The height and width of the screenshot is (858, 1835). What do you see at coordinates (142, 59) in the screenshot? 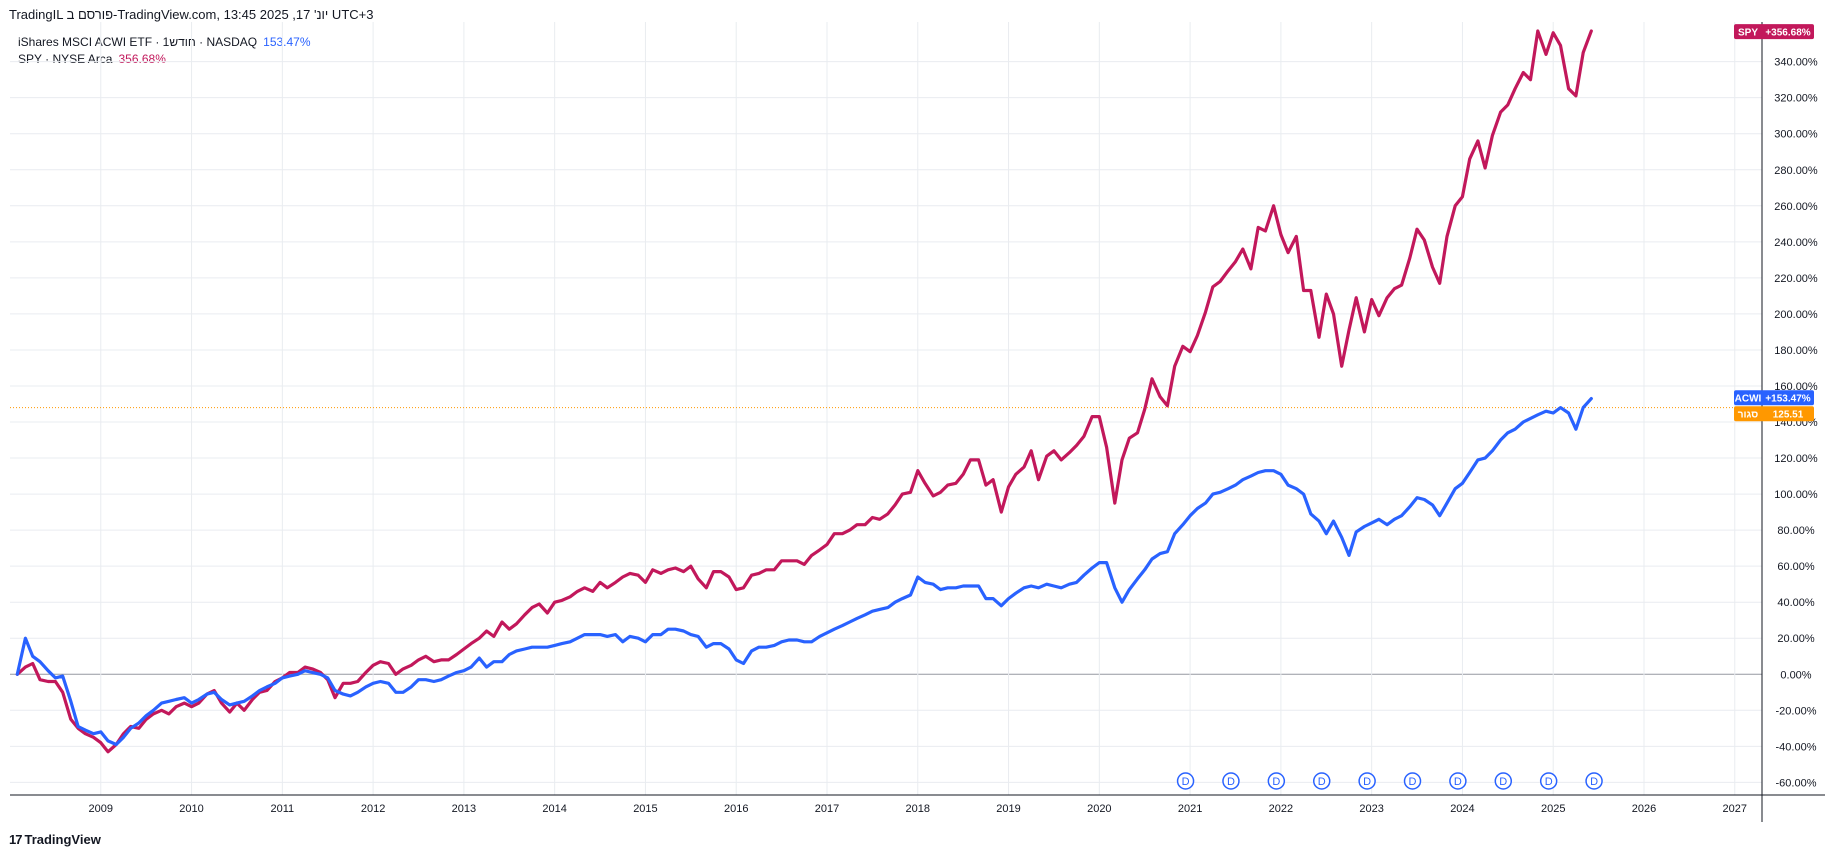
I see `legend-spy-value: 356.68%` at bounding box center [142, 59].